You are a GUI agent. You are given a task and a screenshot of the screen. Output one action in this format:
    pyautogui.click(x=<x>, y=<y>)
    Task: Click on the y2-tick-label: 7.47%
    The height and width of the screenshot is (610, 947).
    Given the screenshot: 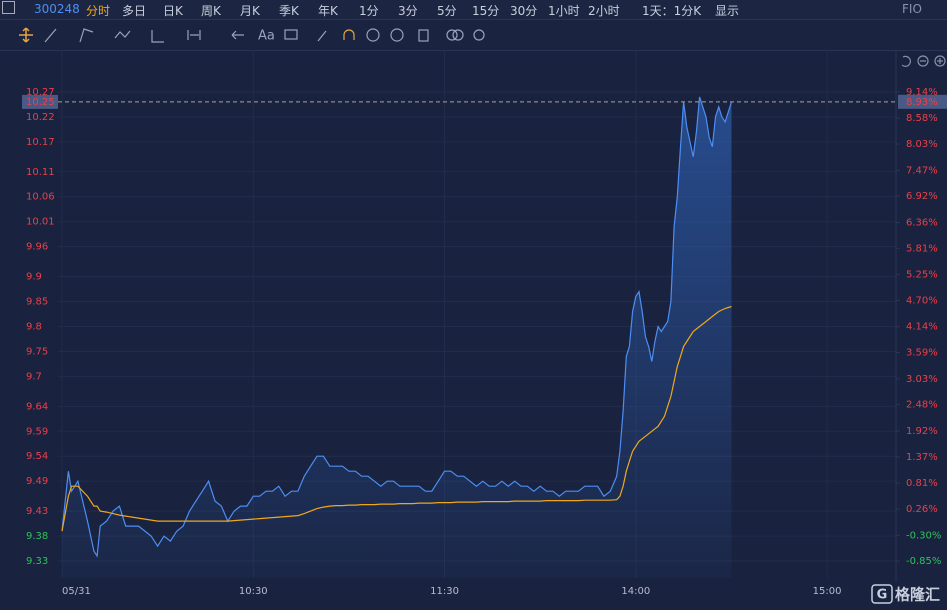 What is the action you would take?
    pyautogui.click(x=922, y=170)
    